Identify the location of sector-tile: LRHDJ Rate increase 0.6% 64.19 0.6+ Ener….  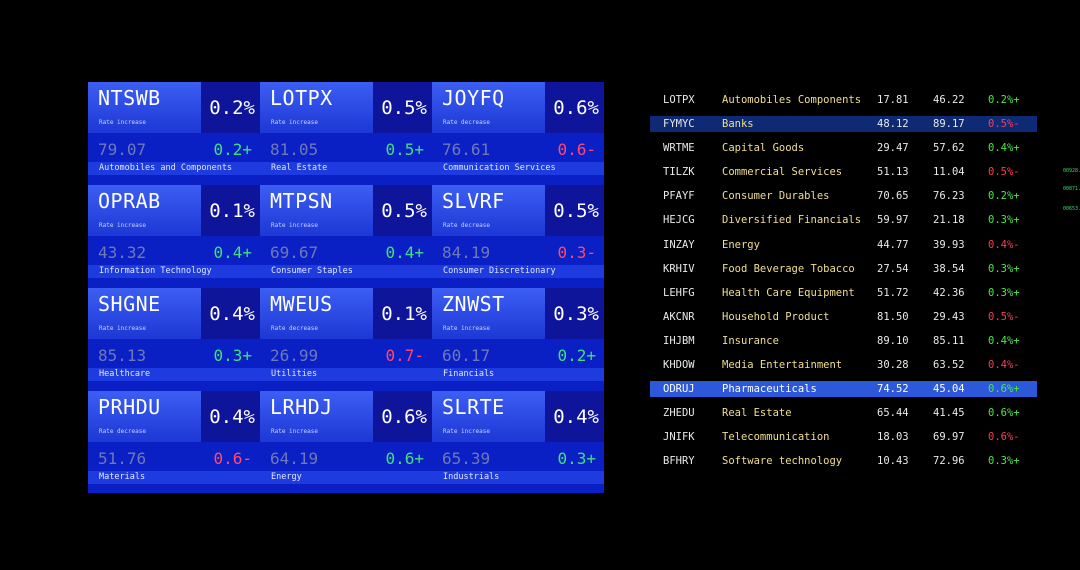
(346, 441).